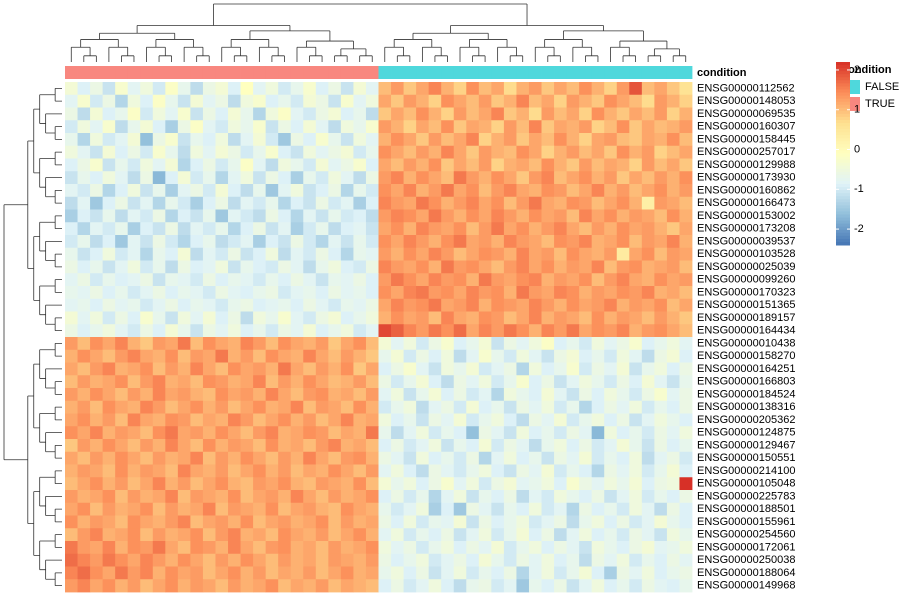 The width and height of the screenshot is (906, 604). Describe the element at coordinates (746, 280) in the screenshot. I see `row-label: ENSG00000099260` at that location.